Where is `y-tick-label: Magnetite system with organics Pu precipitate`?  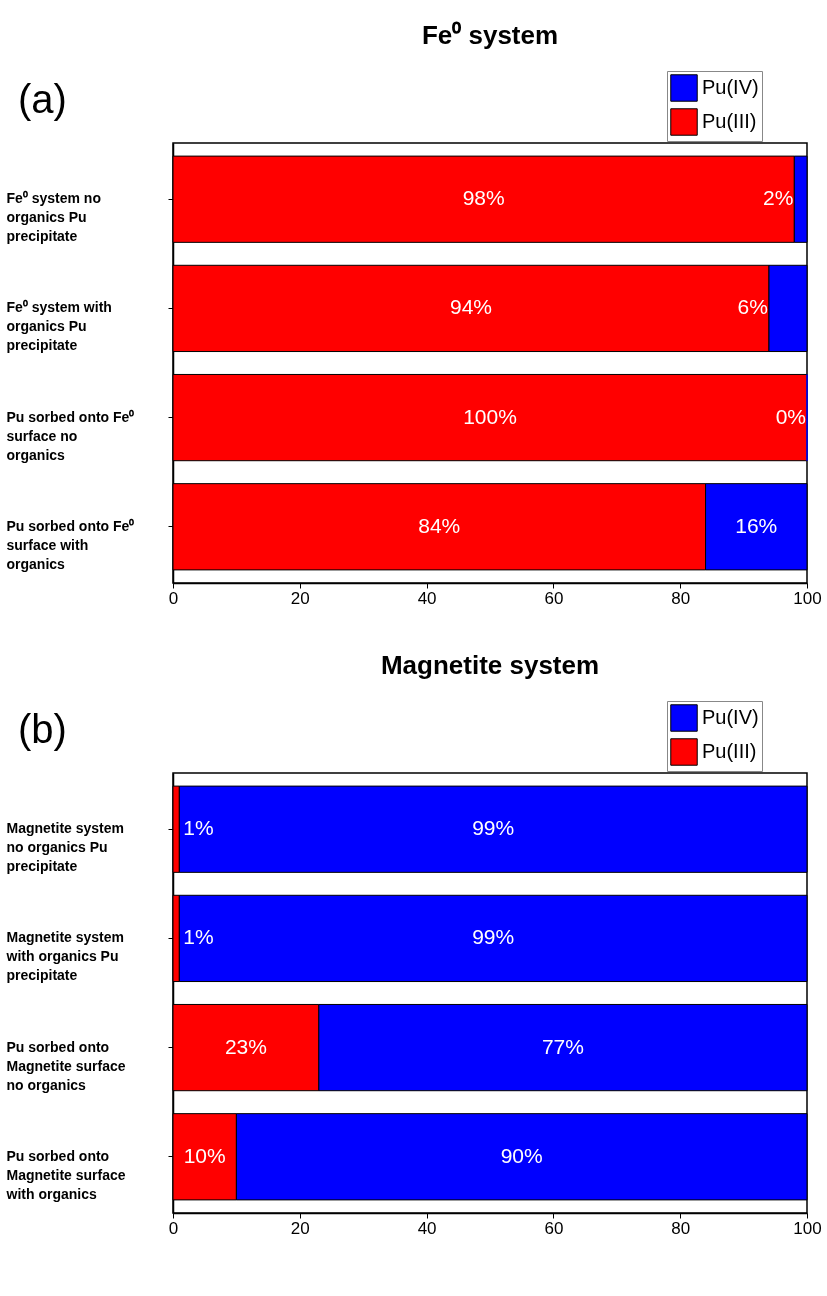
y-tick-label: Magnetite system with organics Pu precipitate is located at coordinates (64, 956).